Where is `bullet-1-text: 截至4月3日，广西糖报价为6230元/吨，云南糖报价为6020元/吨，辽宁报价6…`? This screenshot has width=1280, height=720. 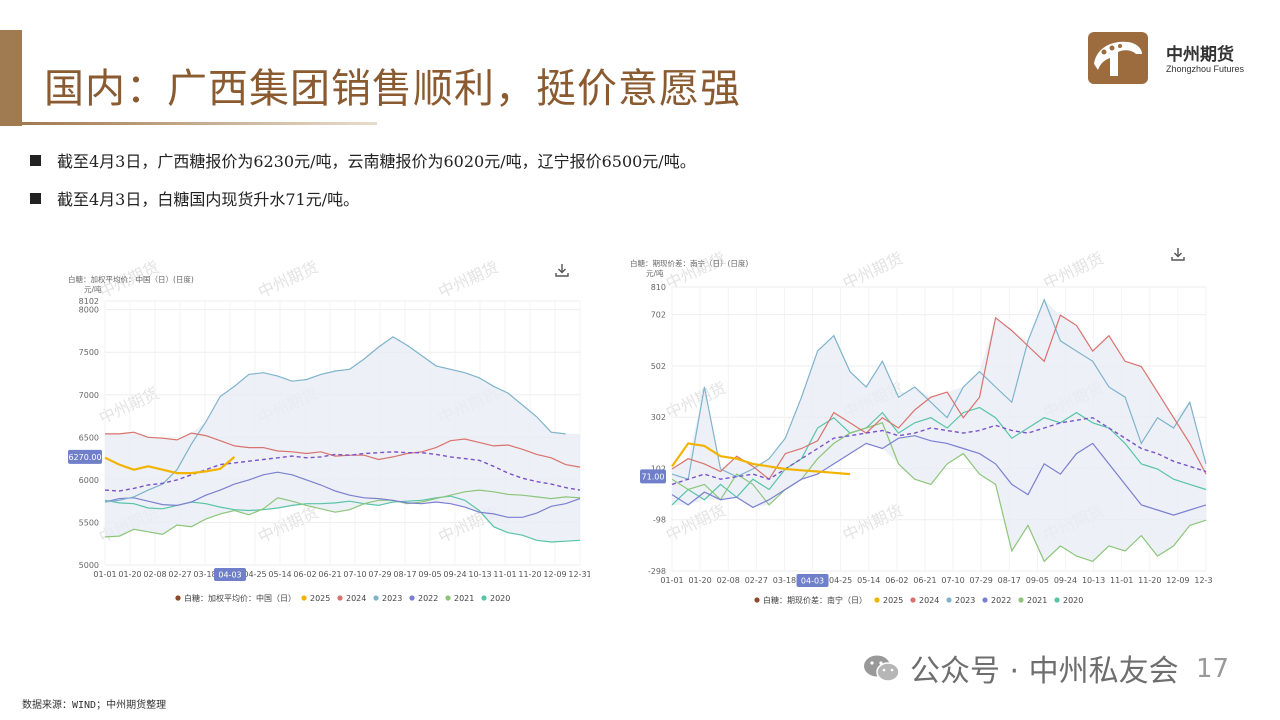 bullet-1-text: 截至4月3日，广西糖报价为6230元/吨，云南糖报价为6020元/吨，辽宁报价6… is located at coordinates (376, 161).